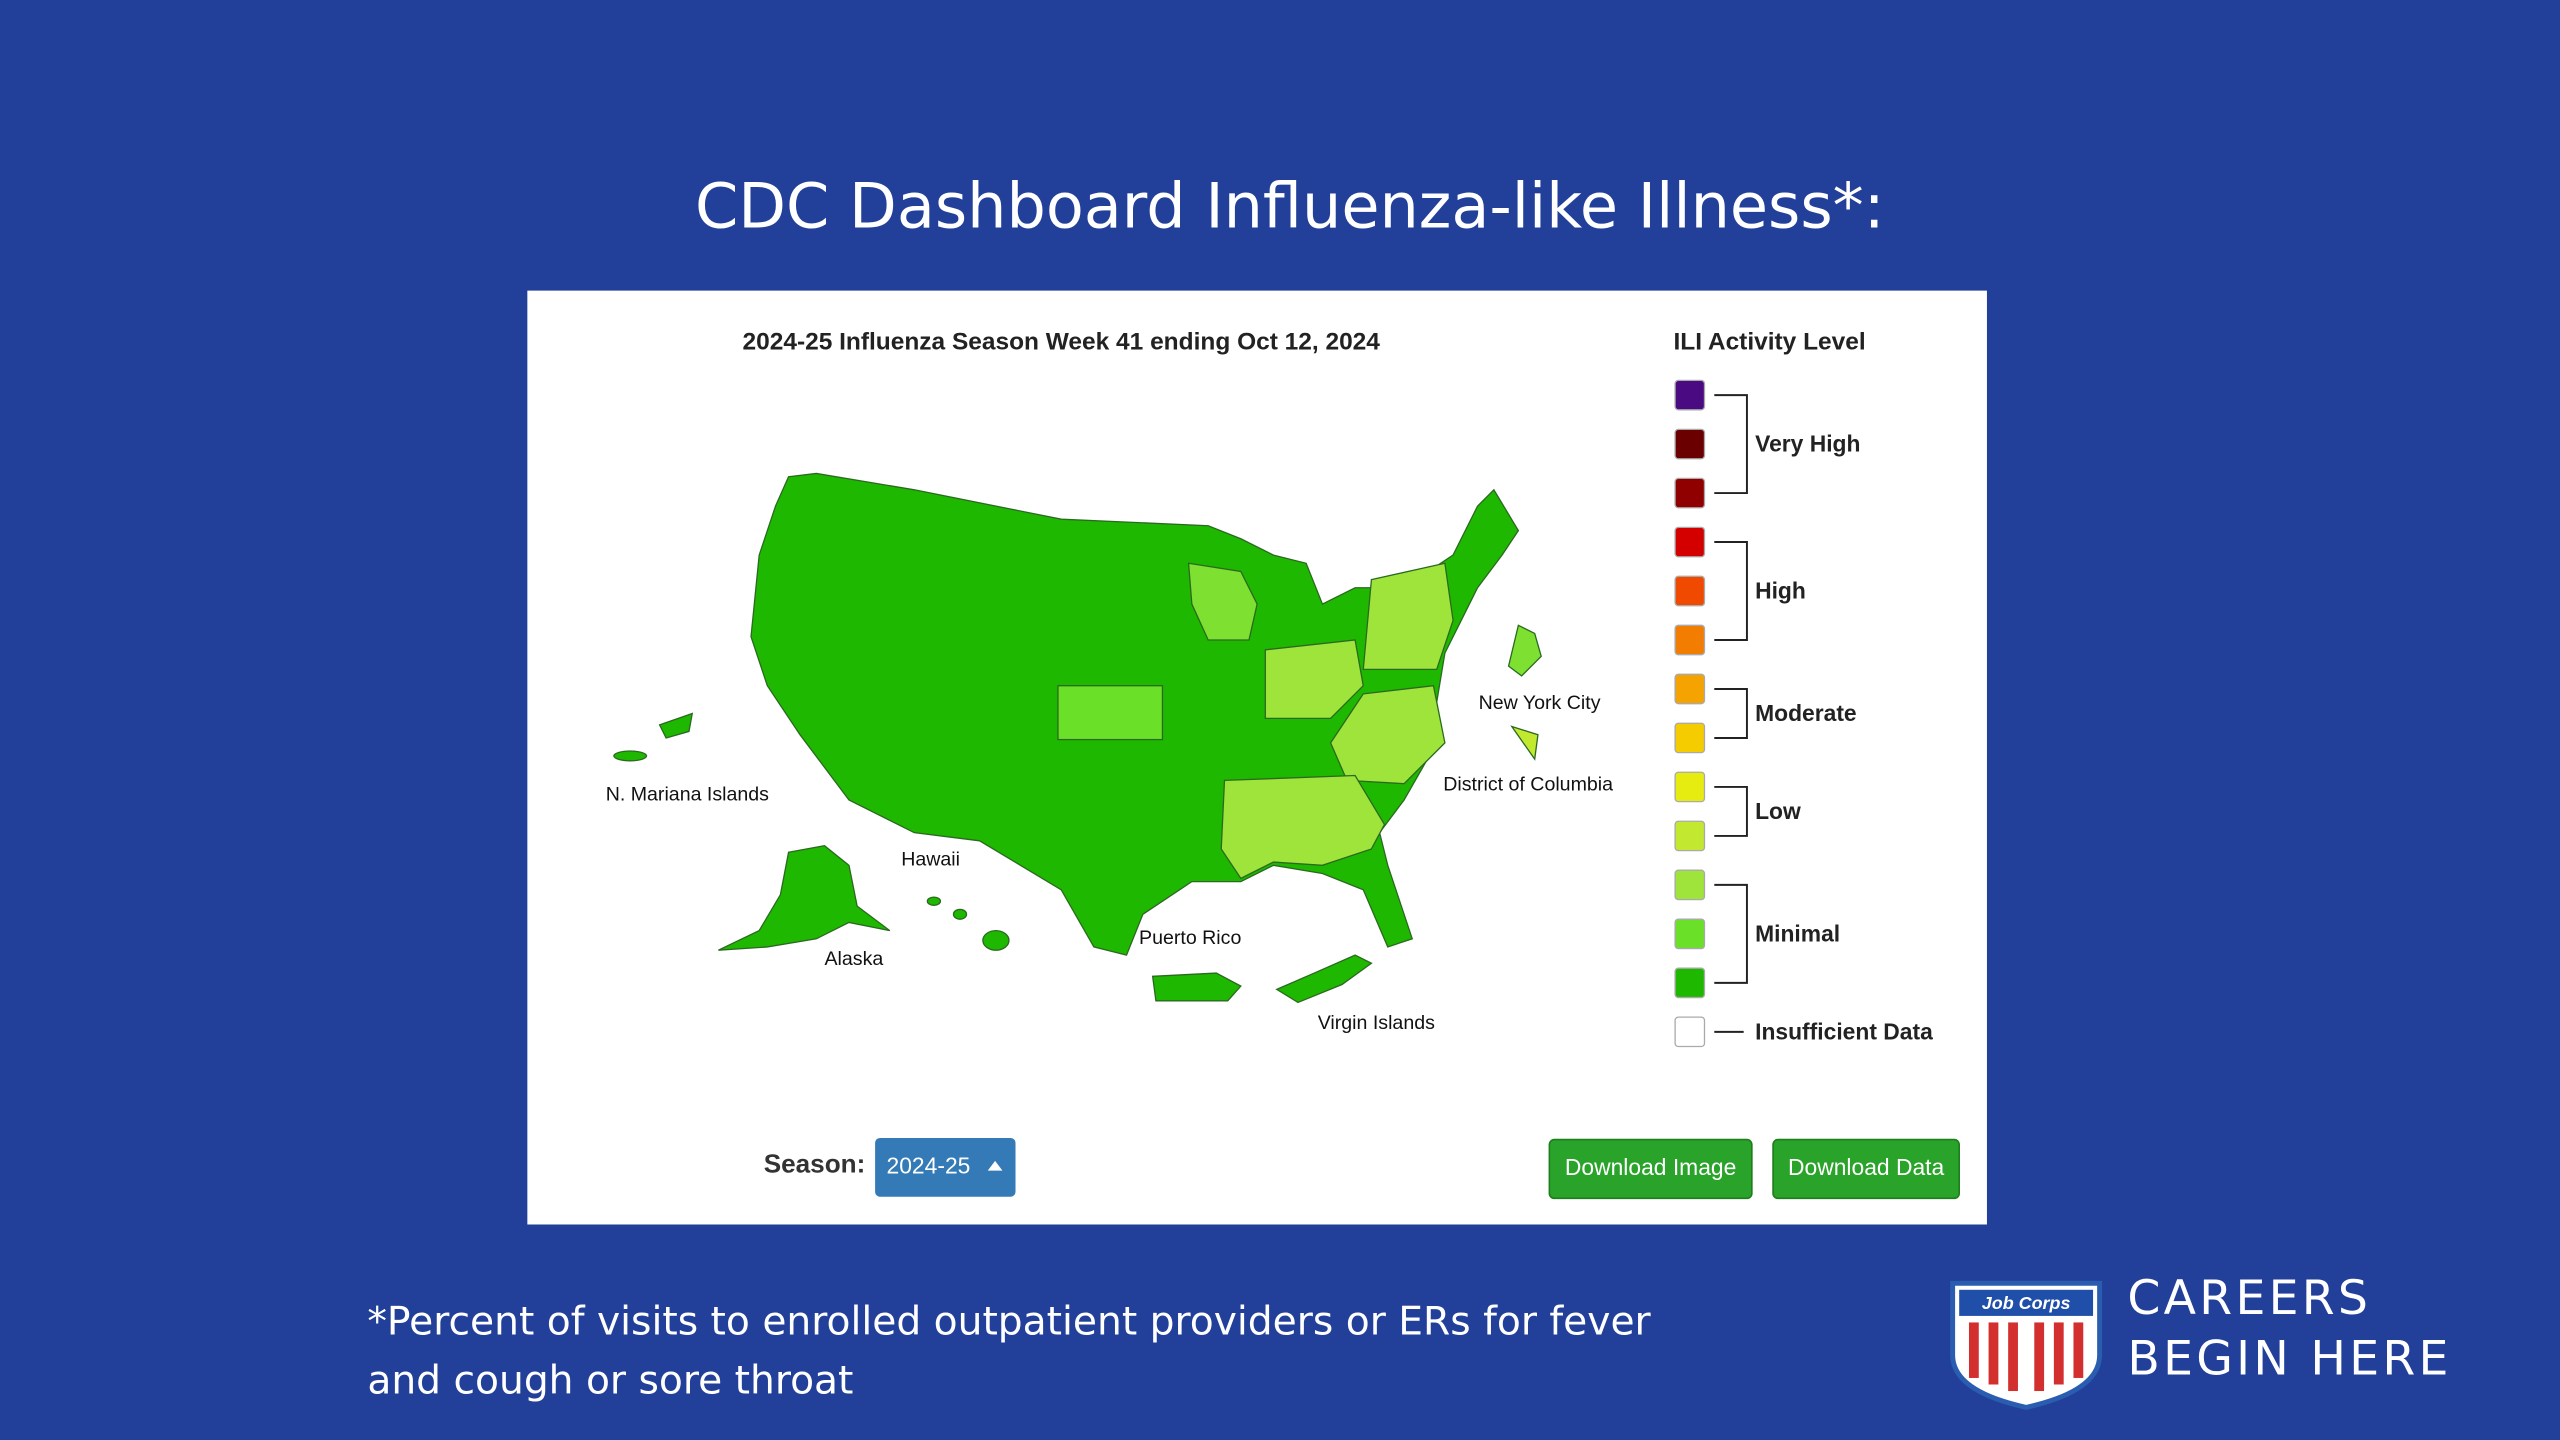 This screenshot has width=2560, height=1440. I want to click on legend-label: Moderate, so click(1806, 713).